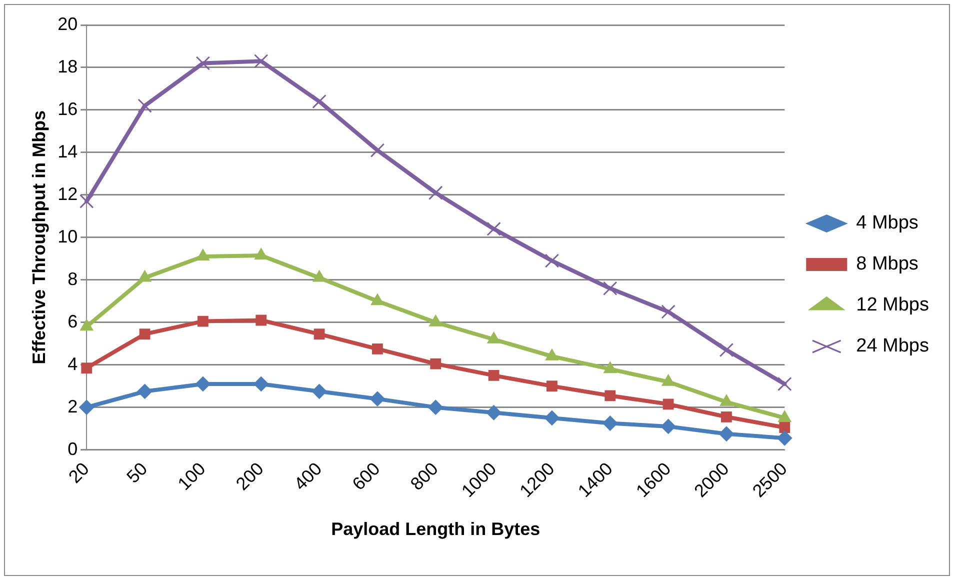  What do you see at coordinates (435, 529) in the screenshot?
I see `x-axis-title: Payload Length in Bytes` at bounding box center [435, 529].